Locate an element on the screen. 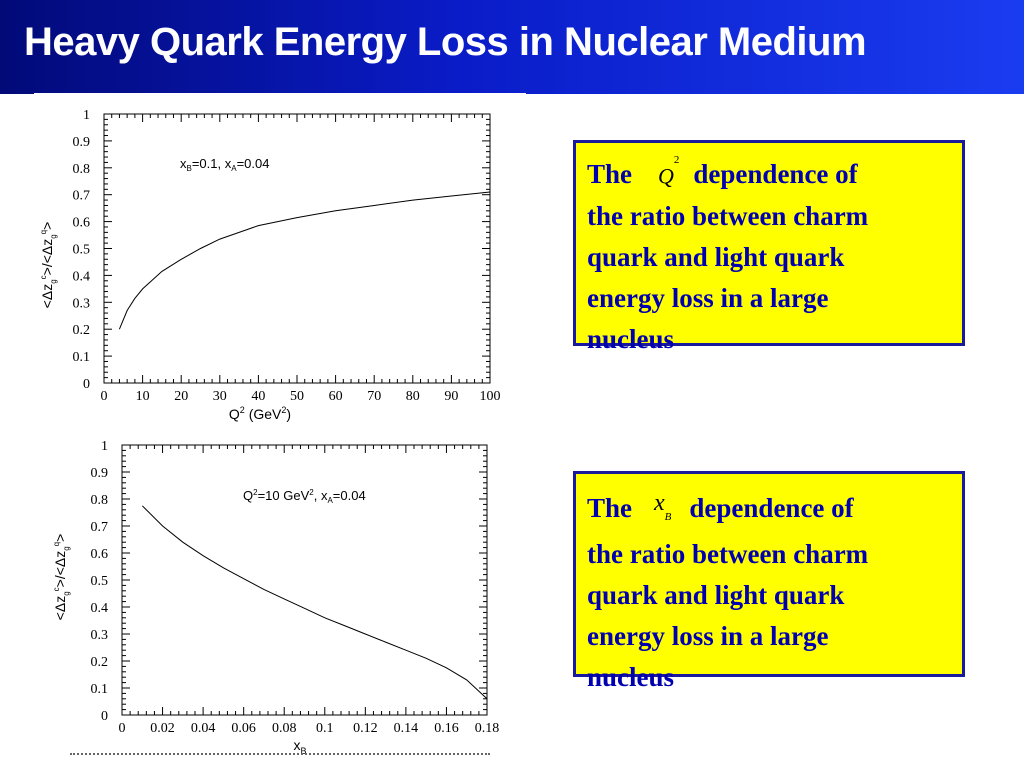 The image size is (1024, 768). title-divider is located at coordinates (280, 94).